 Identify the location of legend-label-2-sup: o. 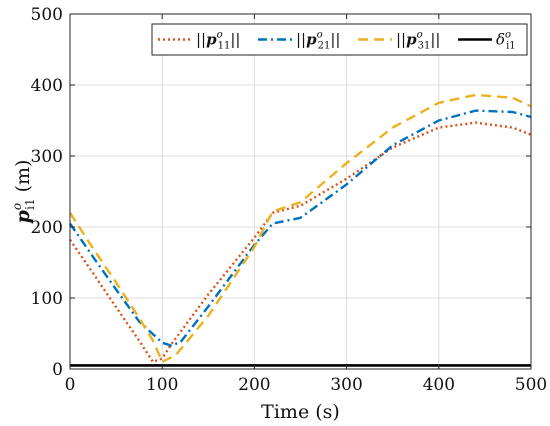
(320, 35).